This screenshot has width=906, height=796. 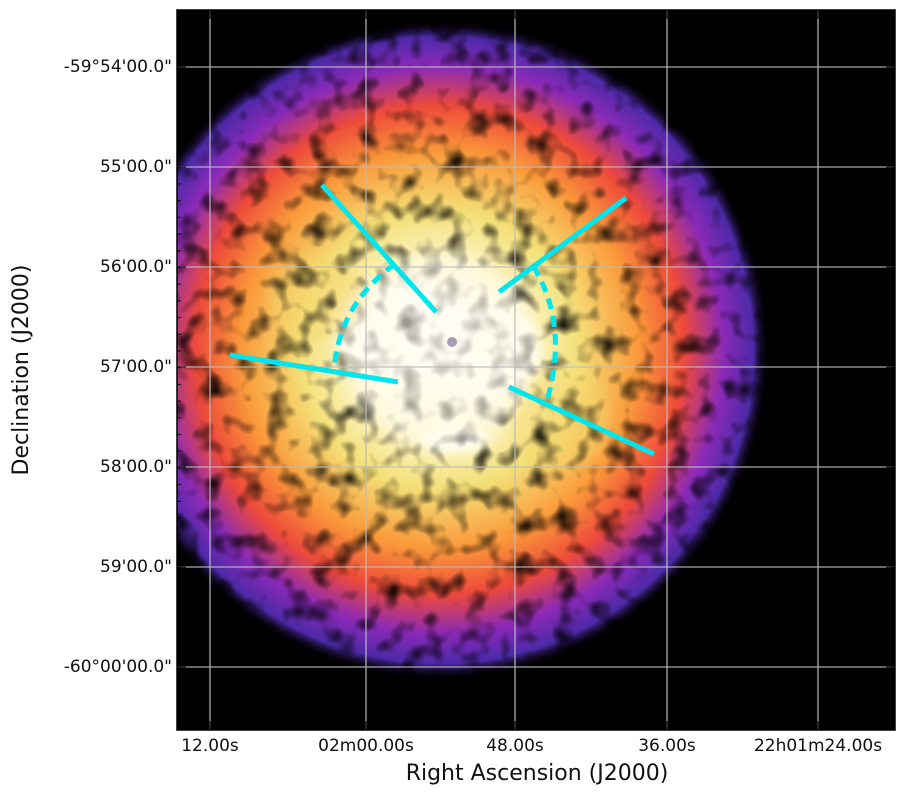 What do you see at coordinates (818, 746) in the screenshot?
I see `x-tick-label: 22h01m24.00s` at bounding box center [818, 746].